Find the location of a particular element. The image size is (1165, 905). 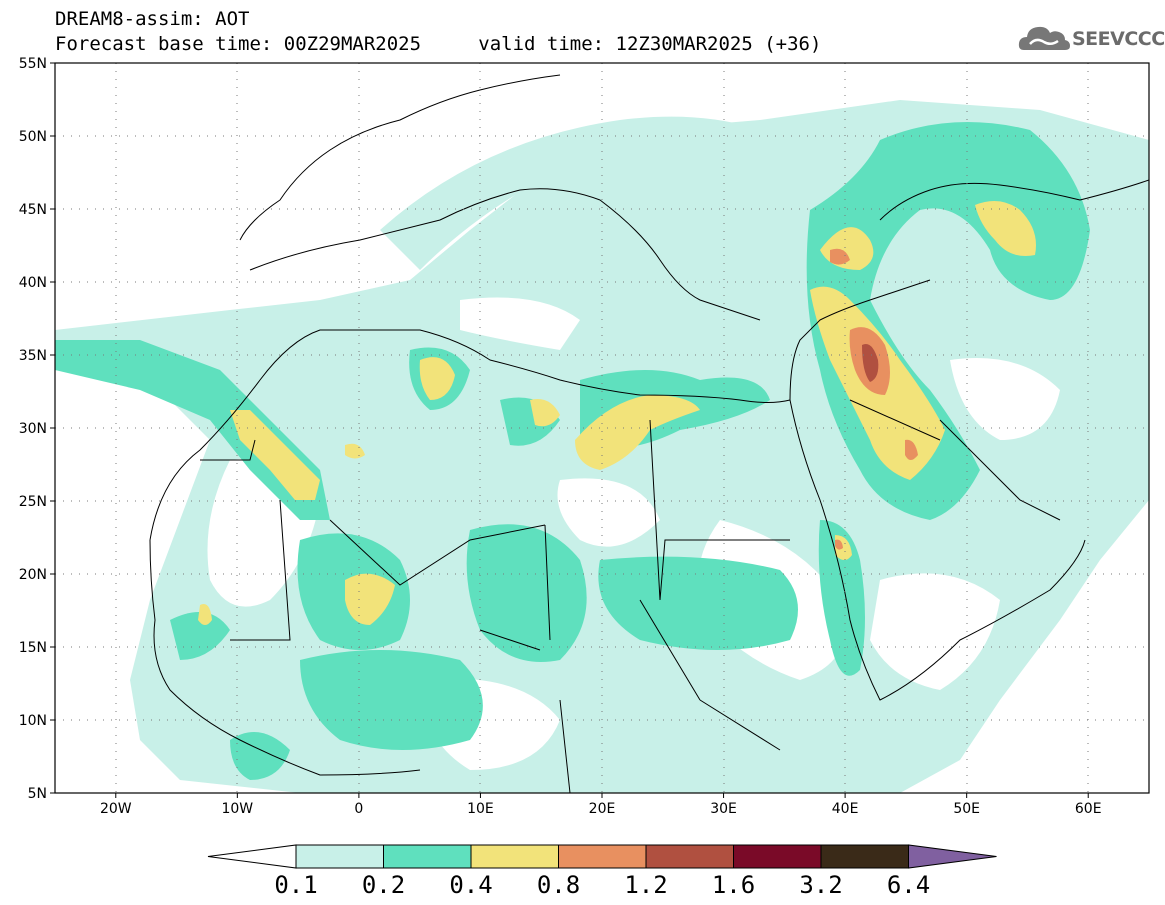

logo-text: SEEVCCC is located at coordinates (1118, 39).